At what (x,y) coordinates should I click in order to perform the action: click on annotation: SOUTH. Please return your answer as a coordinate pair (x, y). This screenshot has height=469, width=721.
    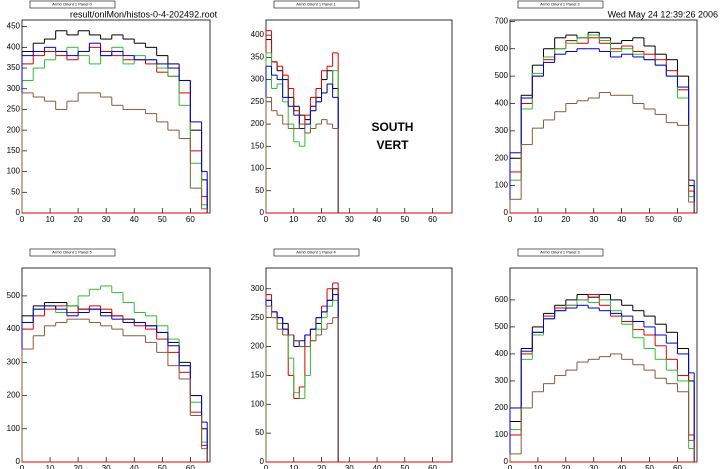
    Looking at the image, I should click on (392, 127).